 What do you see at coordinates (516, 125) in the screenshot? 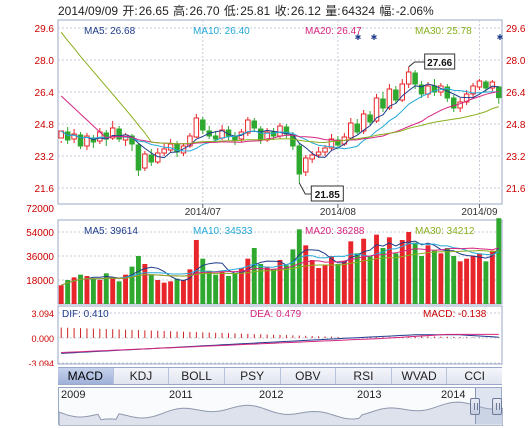
I see `price-axis-label-right: 24.8` at bounding box center [516, 125].